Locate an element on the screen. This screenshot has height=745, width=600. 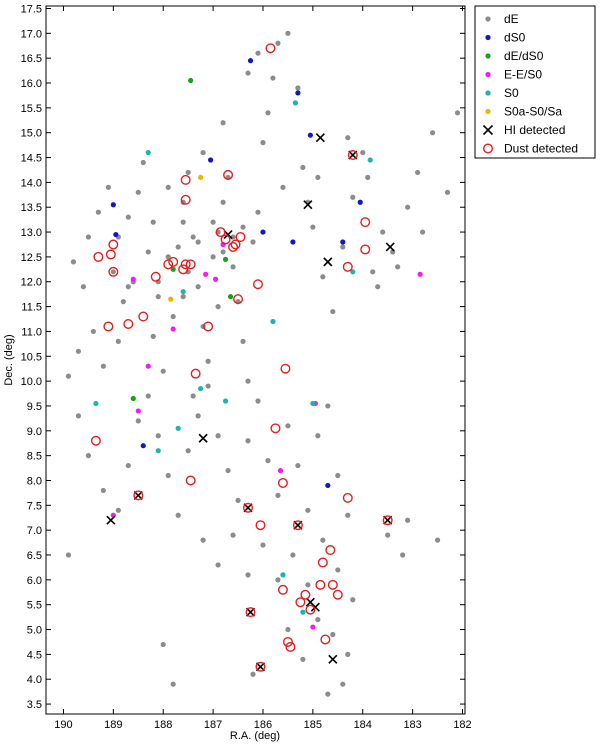
legend-marker-e-e-s0 is located at coordinates (488, 74).